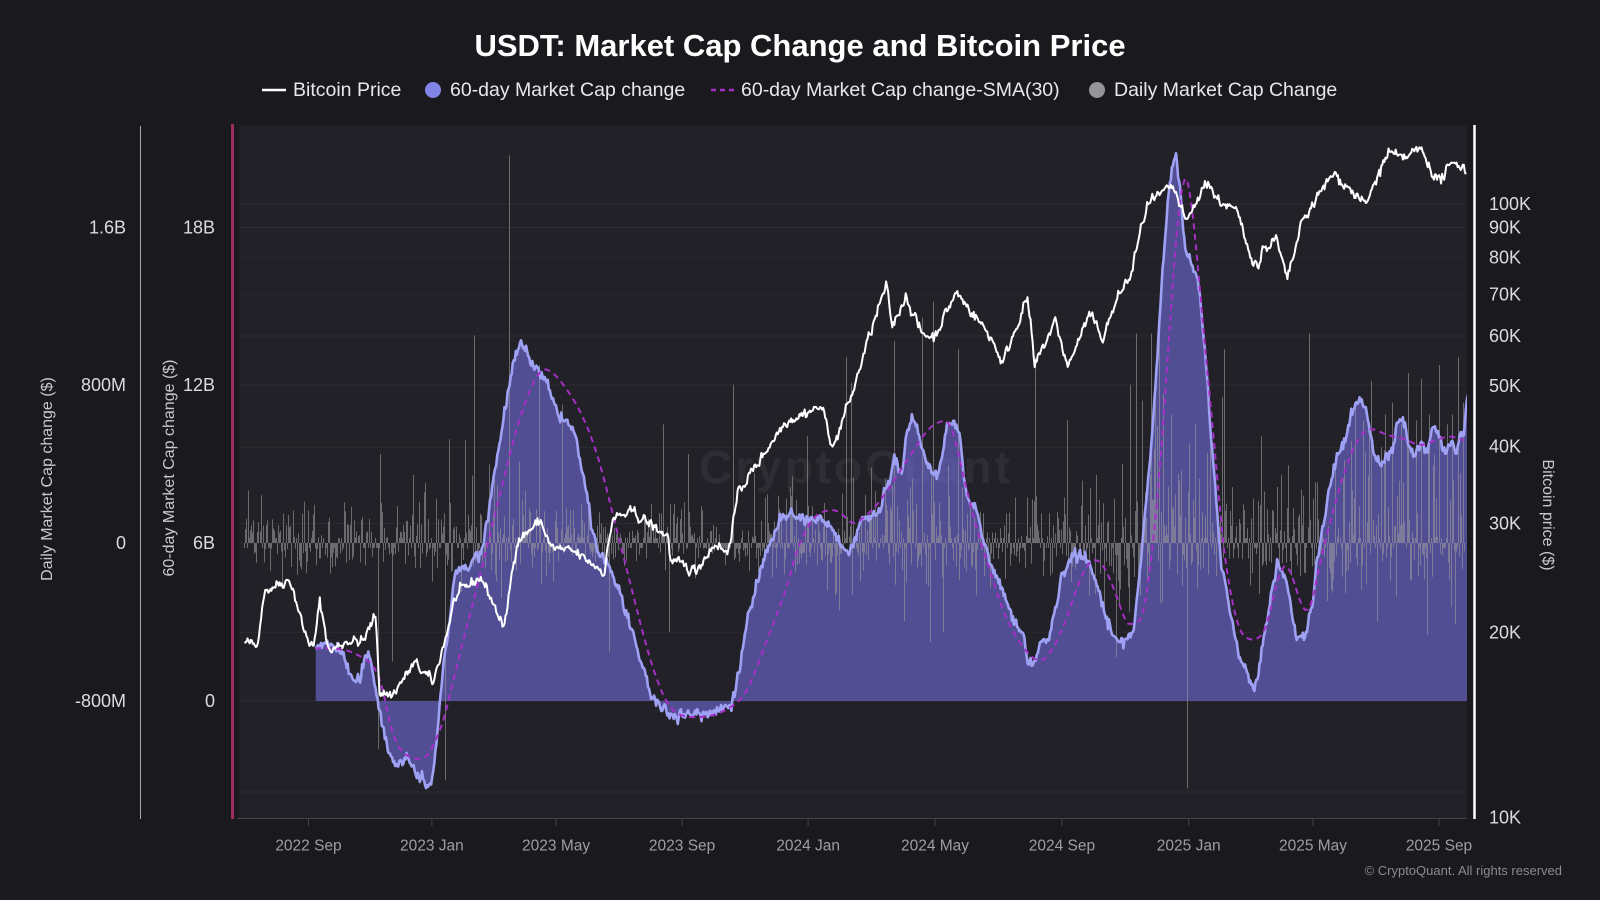 Image resolution: width=1600 pixels, height=900 pixels. Describe the element at coordinates (1313, 846) in the screenshot. I see `svg-text: 2025 May` at that location.